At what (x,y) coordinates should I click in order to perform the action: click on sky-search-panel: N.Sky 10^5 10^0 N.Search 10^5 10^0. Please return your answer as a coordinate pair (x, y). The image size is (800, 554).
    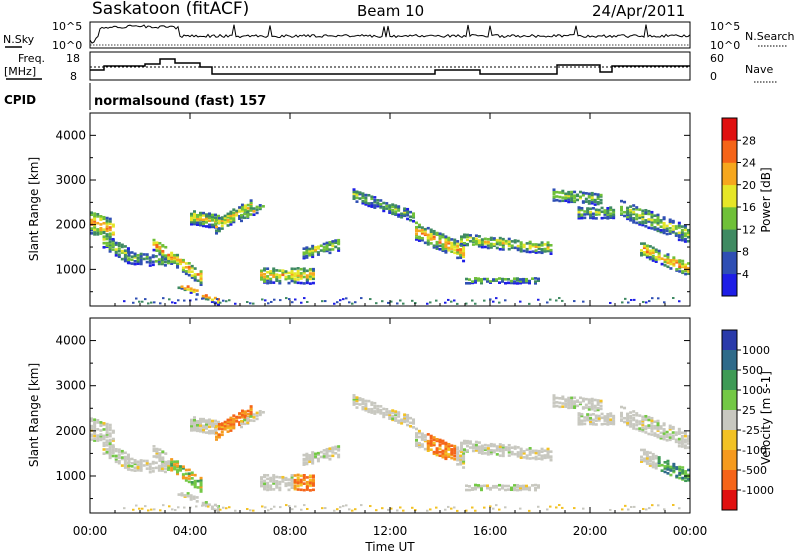
    Looking at the image, I should click on (399, 36).